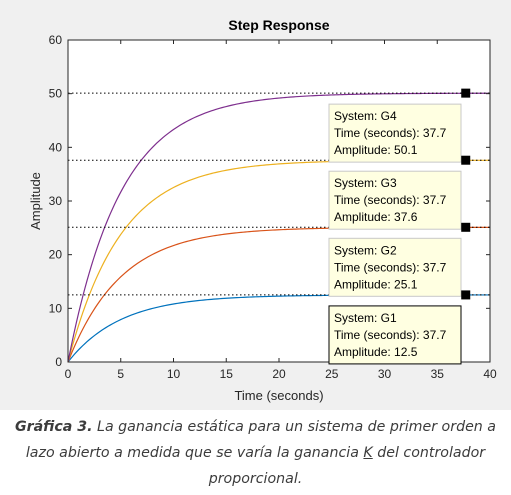 Image resolution: width=511 pixels, height=495 pixels. What do you see at coordinates (120, 374) in the screenshot?
I see `x-tick-label-5: 5` at bounding box center [120, 374].